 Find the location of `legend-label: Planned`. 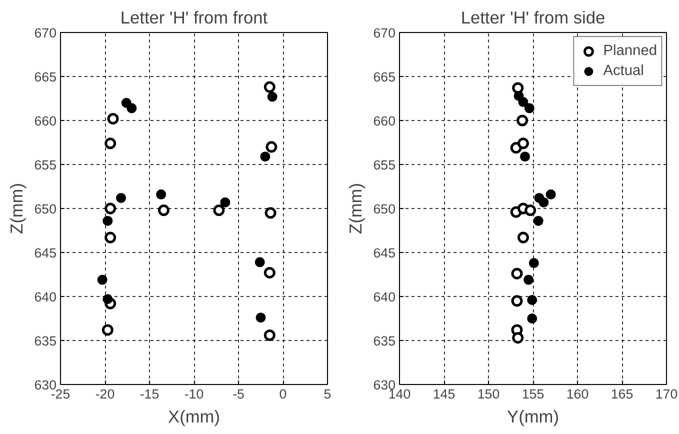

legend-label: Planned is located at coordinates (630, 51).